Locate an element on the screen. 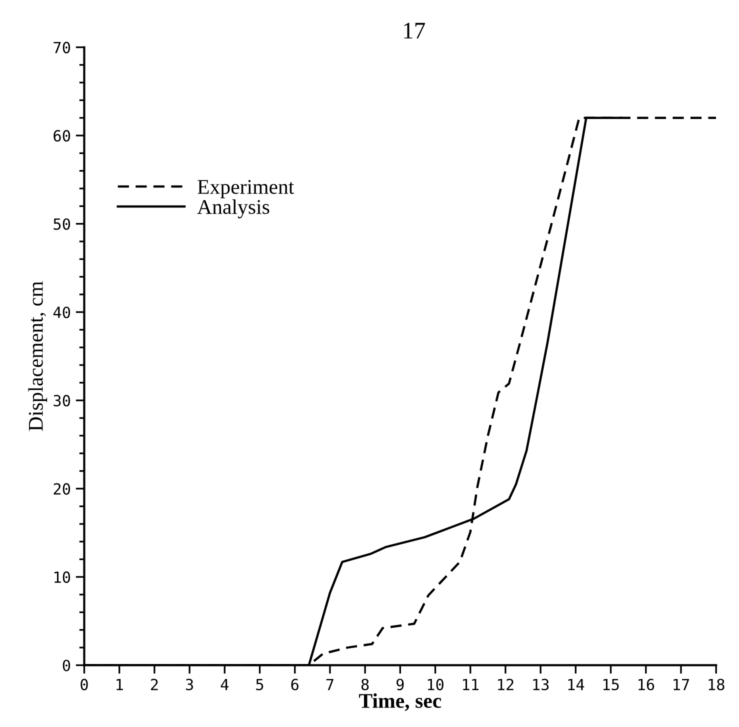 This screenshot has height=727, width=739. x-tick-label: 14 is located at coordinates (576, 684).